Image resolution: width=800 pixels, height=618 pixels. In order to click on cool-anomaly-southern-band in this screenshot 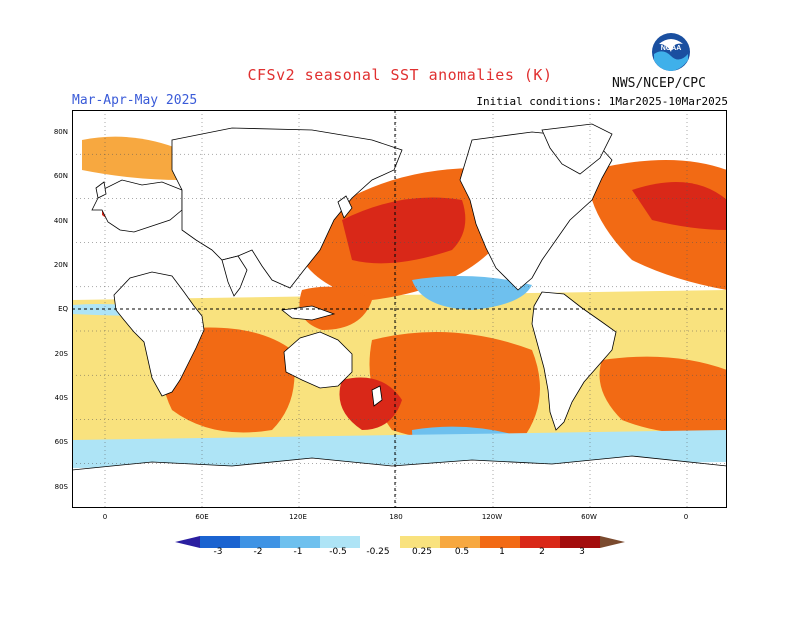, I will do `click(399, 449)`.